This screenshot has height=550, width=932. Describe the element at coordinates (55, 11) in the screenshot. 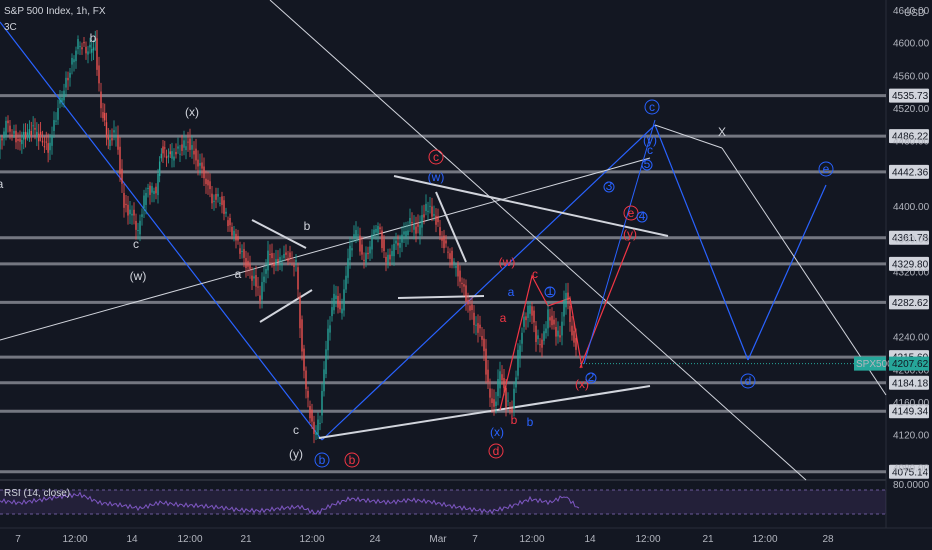

I see `chart-title: S&P 500 Index, 1h, FX` at that location.